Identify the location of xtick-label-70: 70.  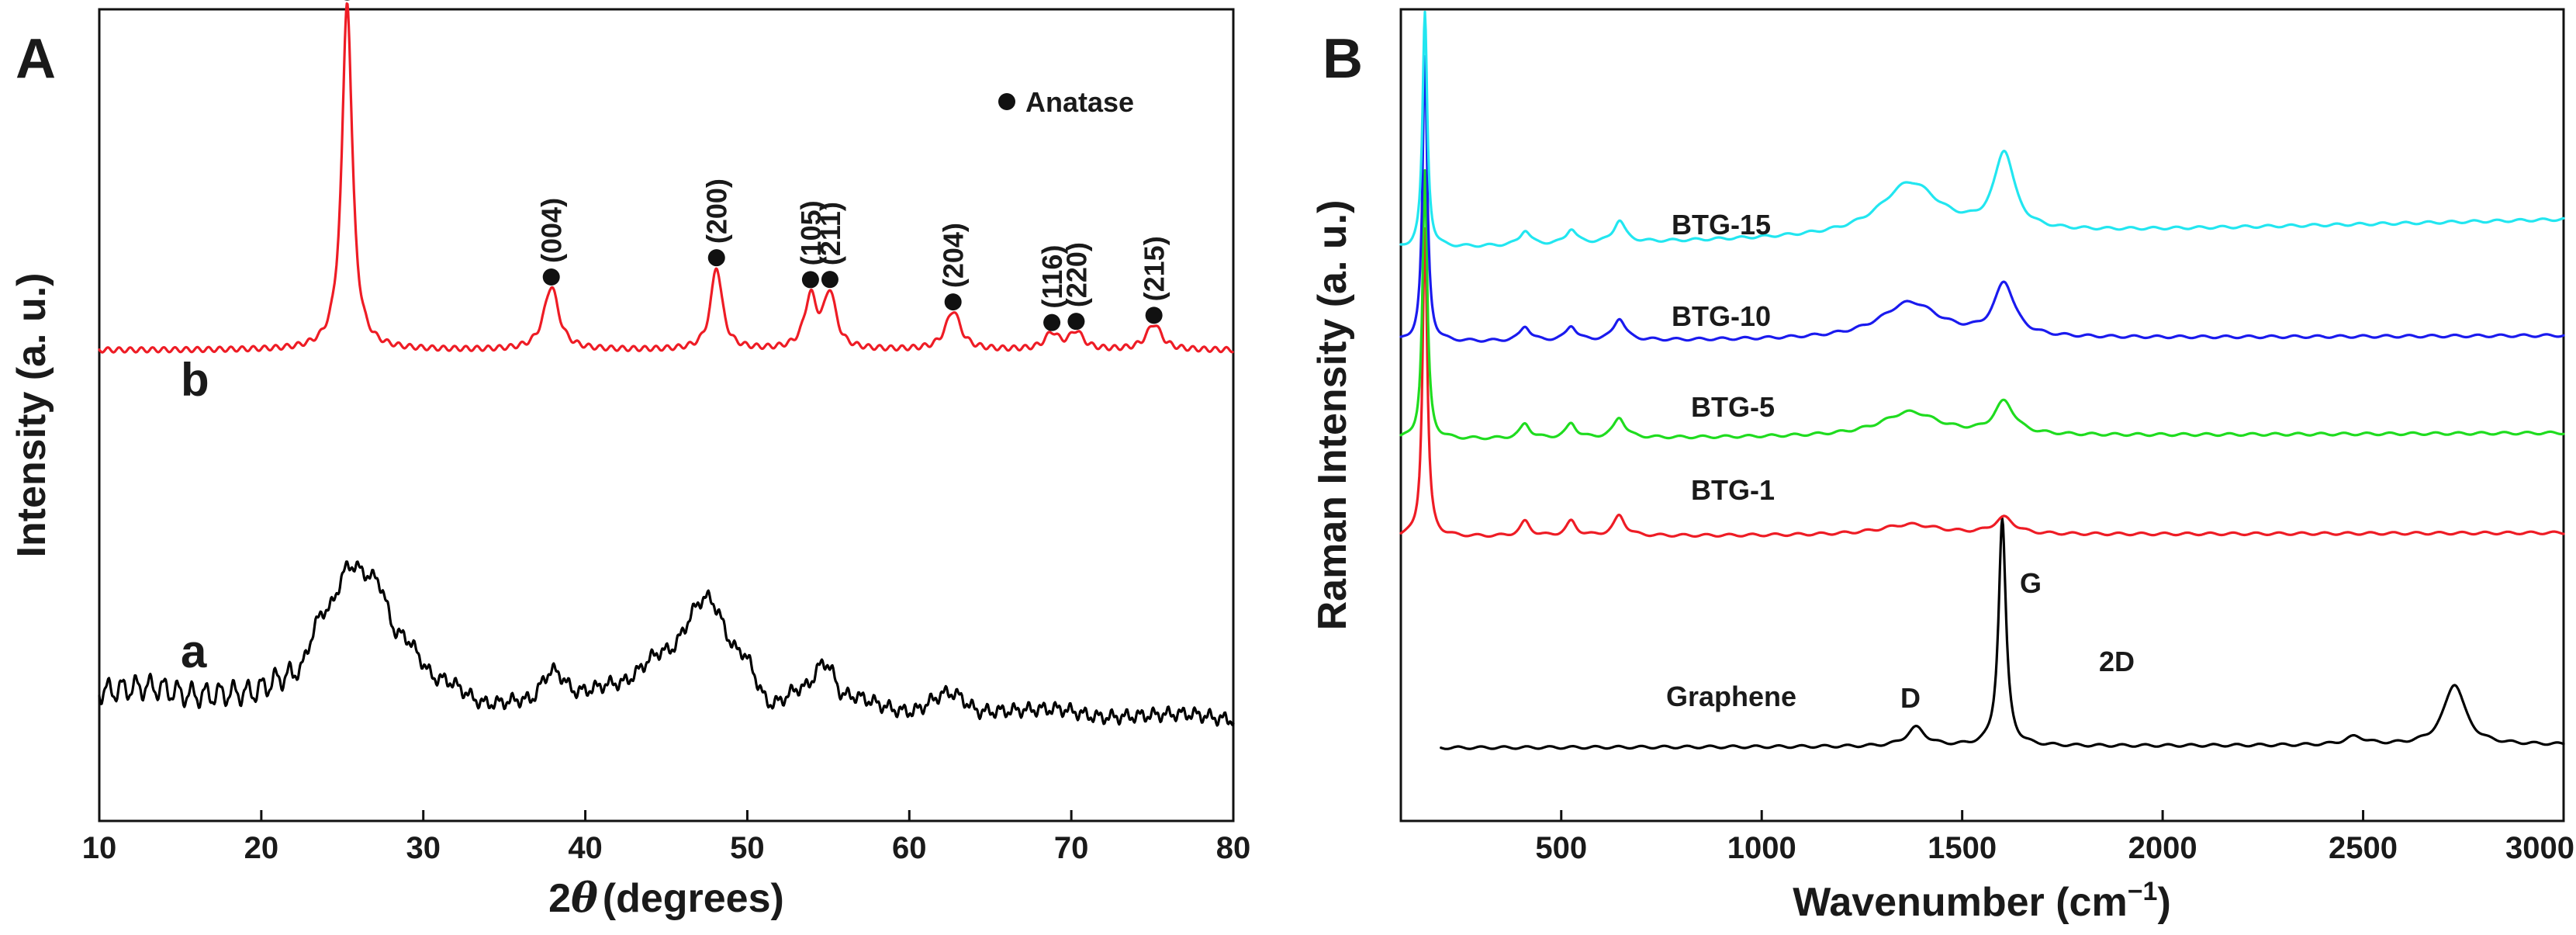
(1071, 848).